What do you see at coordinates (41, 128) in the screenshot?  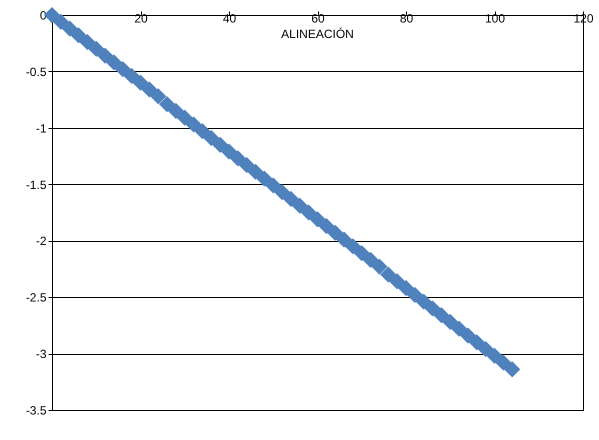 I see `y-tick-label: -1` at bounding box center [41, 128].